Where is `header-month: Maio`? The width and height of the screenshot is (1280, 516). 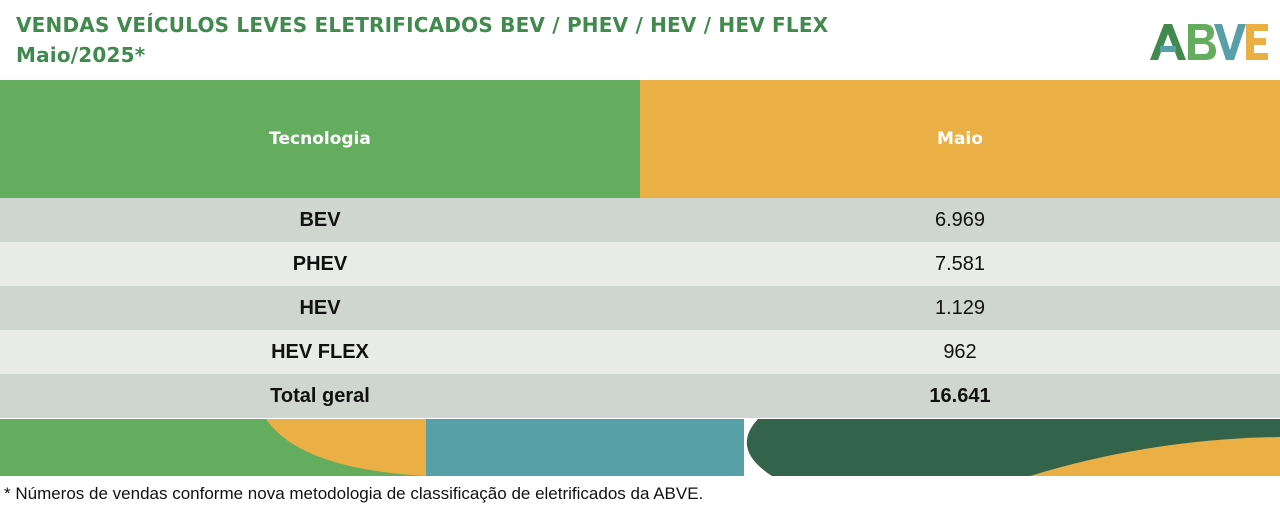
header-month: Maio is located at coordinates (960, 139).